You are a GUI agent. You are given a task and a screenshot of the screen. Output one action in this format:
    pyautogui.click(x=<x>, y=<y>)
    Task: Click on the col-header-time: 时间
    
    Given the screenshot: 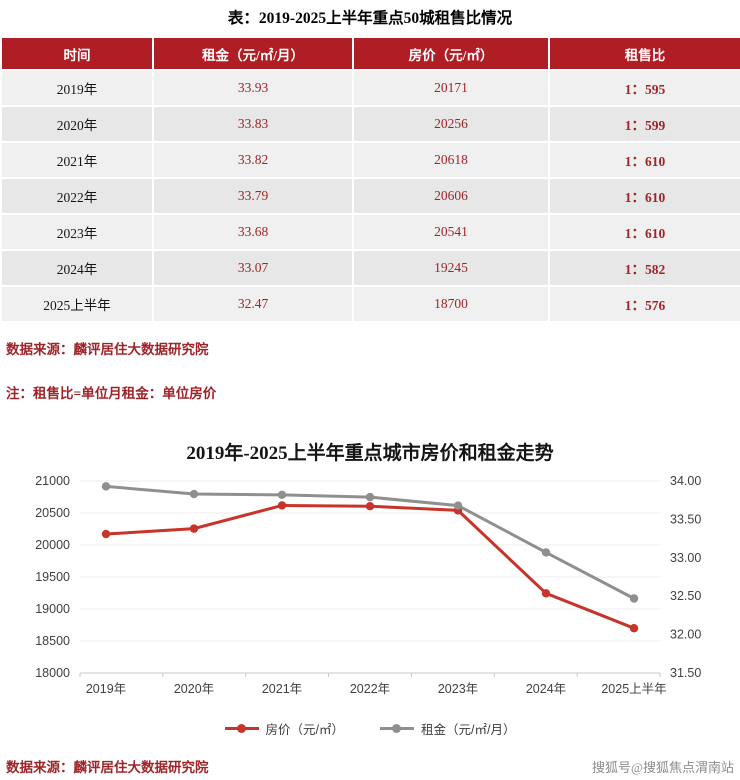 What is the action you would take?
    pyautogui.click(x=77, y=53)
    